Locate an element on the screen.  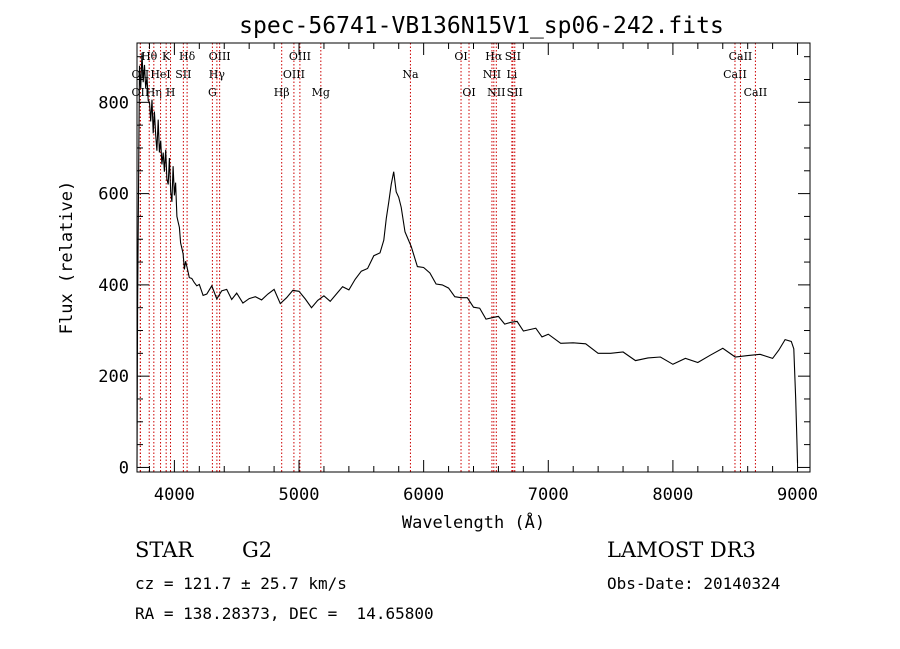
y-axis-label: Flux (relative) is located at coordinates (67, 258).